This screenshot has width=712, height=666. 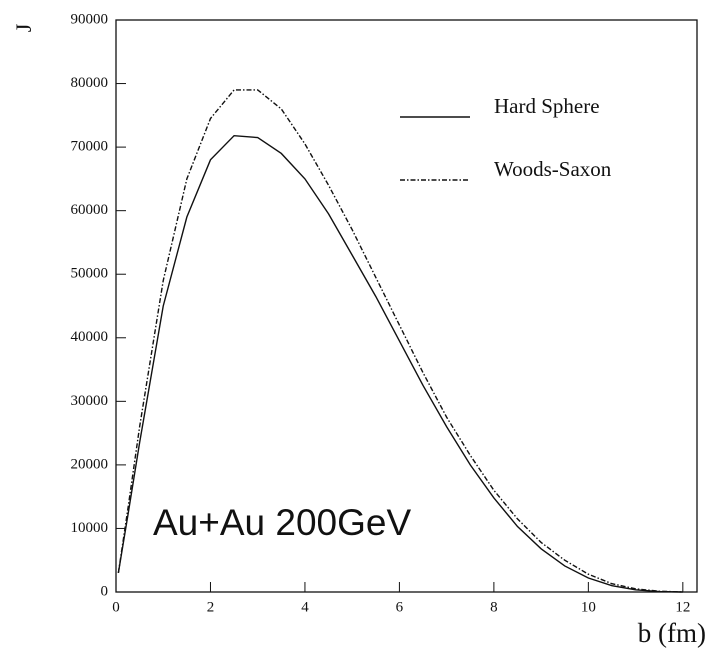 What do you see at coordinates (494, 607) in the screenshot?
I see `x-tick-label: 8` at bounding box center [494, 607].